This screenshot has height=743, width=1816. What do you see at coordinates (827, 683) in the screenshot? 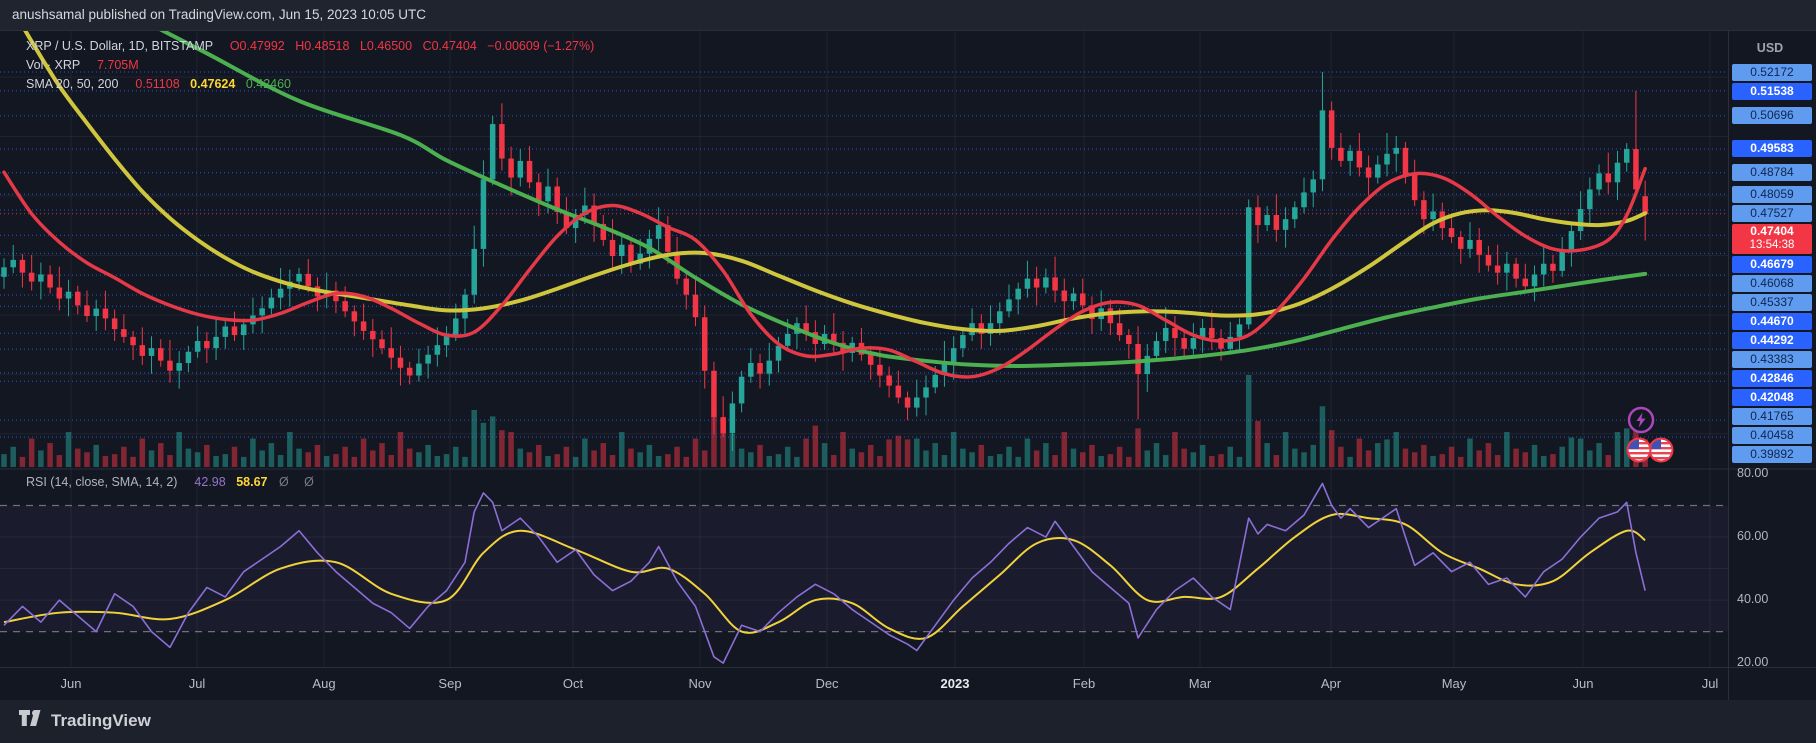
I see `time-axis-label-dec: Dec` at bounding box center [827, 683].